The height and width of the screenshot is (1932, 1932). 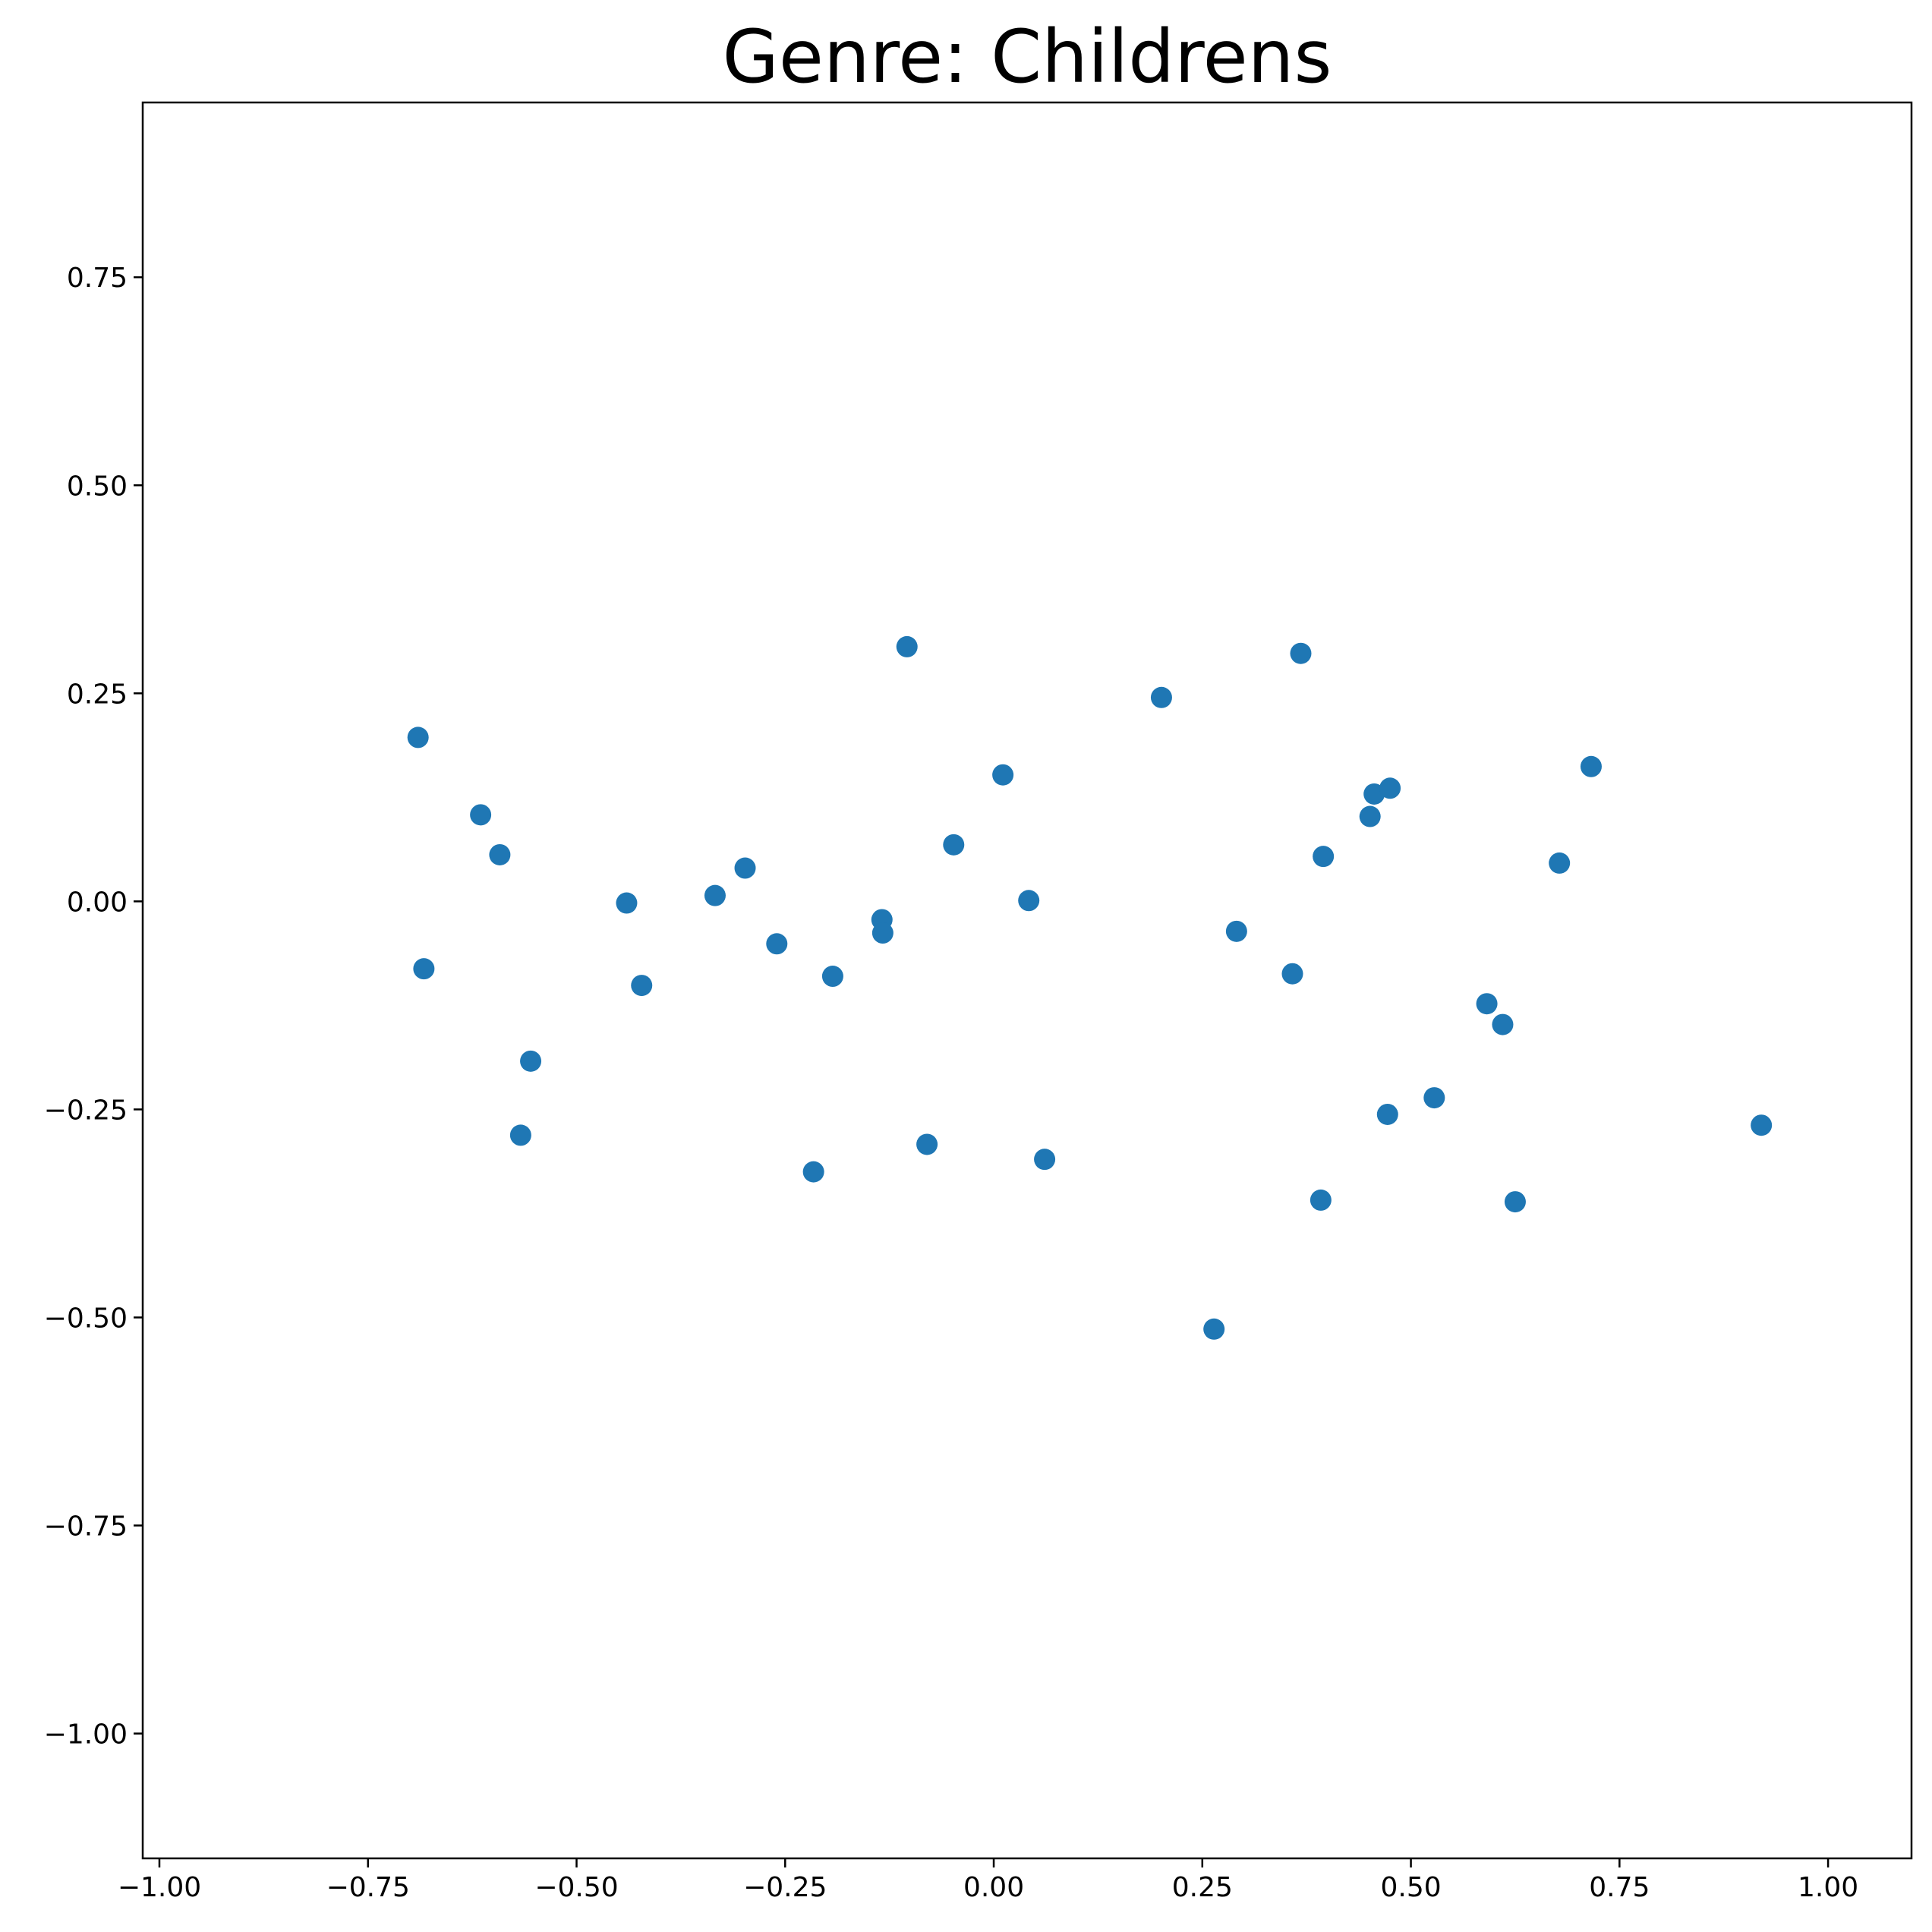 What do you see at coordinates (86, 1110) in the screenshot?
I see `y-tick-label: −0.25` at bounding box center [86, 1110].